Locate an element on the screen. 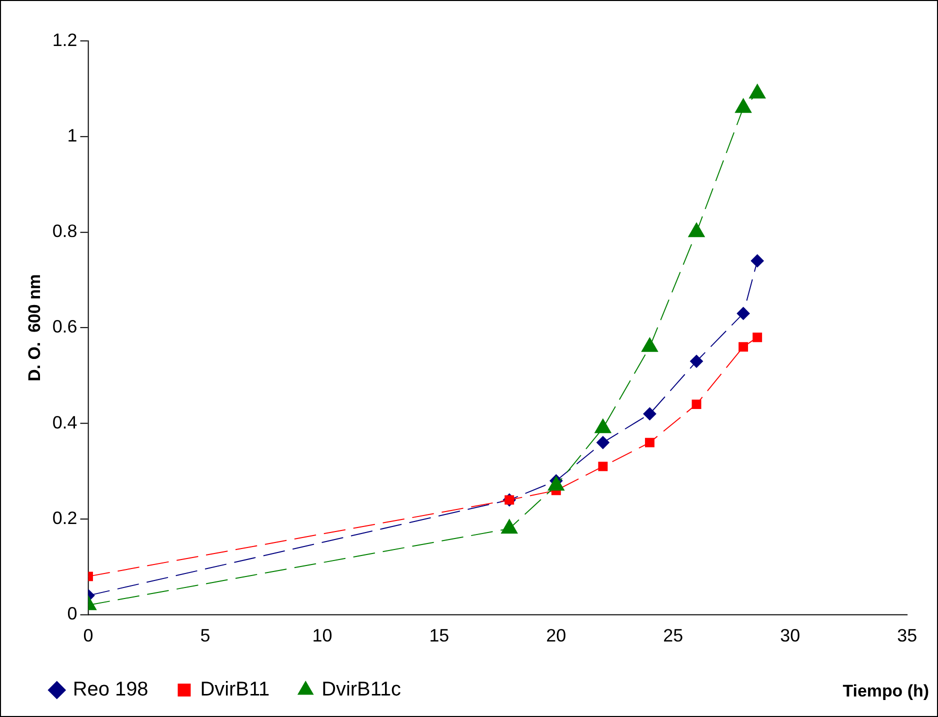  y-tick-label: 1 is located at coordinates (72, 135).